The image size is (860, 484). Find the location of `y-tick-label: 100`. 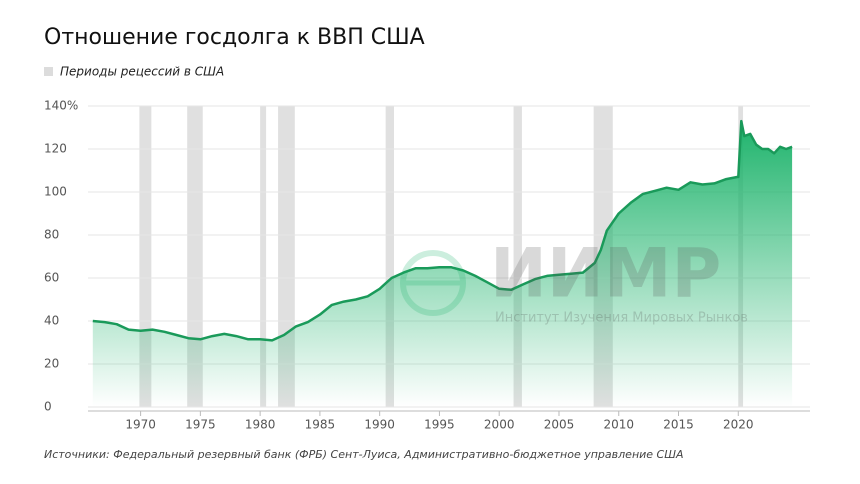

y-tick-label: 100 is located at coordinates (55, 192).